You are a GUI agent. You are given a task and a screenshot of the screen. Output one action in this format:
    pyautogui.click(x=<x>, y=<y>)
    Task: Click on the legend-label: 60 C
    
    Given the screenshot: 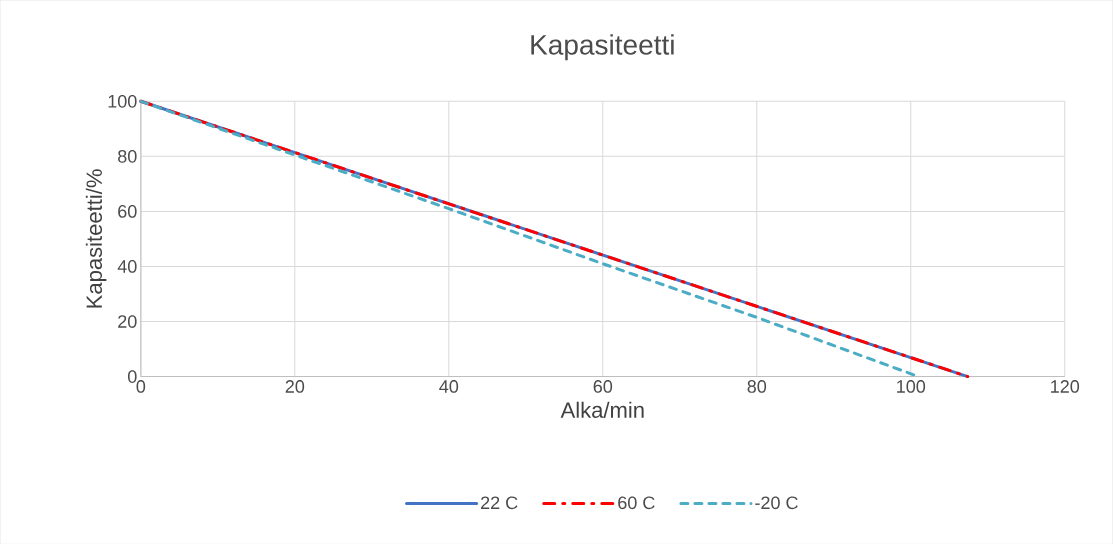 What is the action you would take?
    pyautogui.click(x=636, y=502)
    